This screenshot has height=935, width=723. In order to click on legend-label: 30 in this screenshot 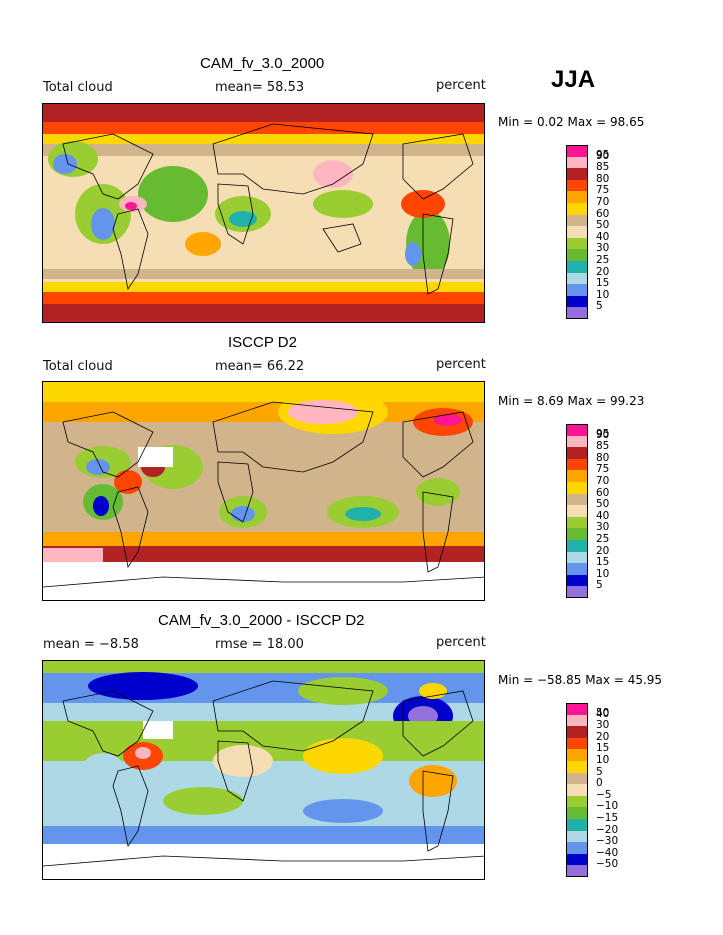, I will do `click(603, 248)`.